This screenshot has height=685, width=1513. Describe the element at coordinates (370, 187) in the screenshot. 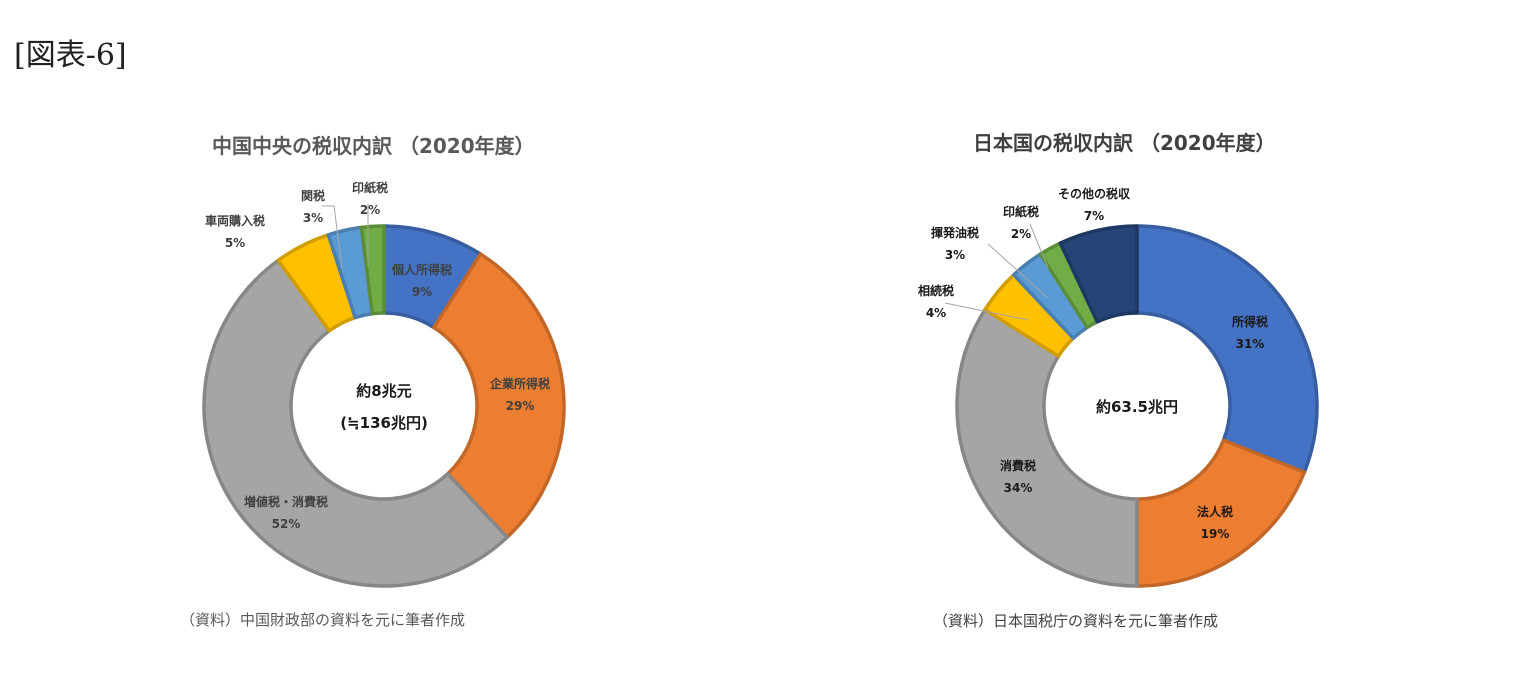

I see `china-slice-label-5: 印紙税` at that location.